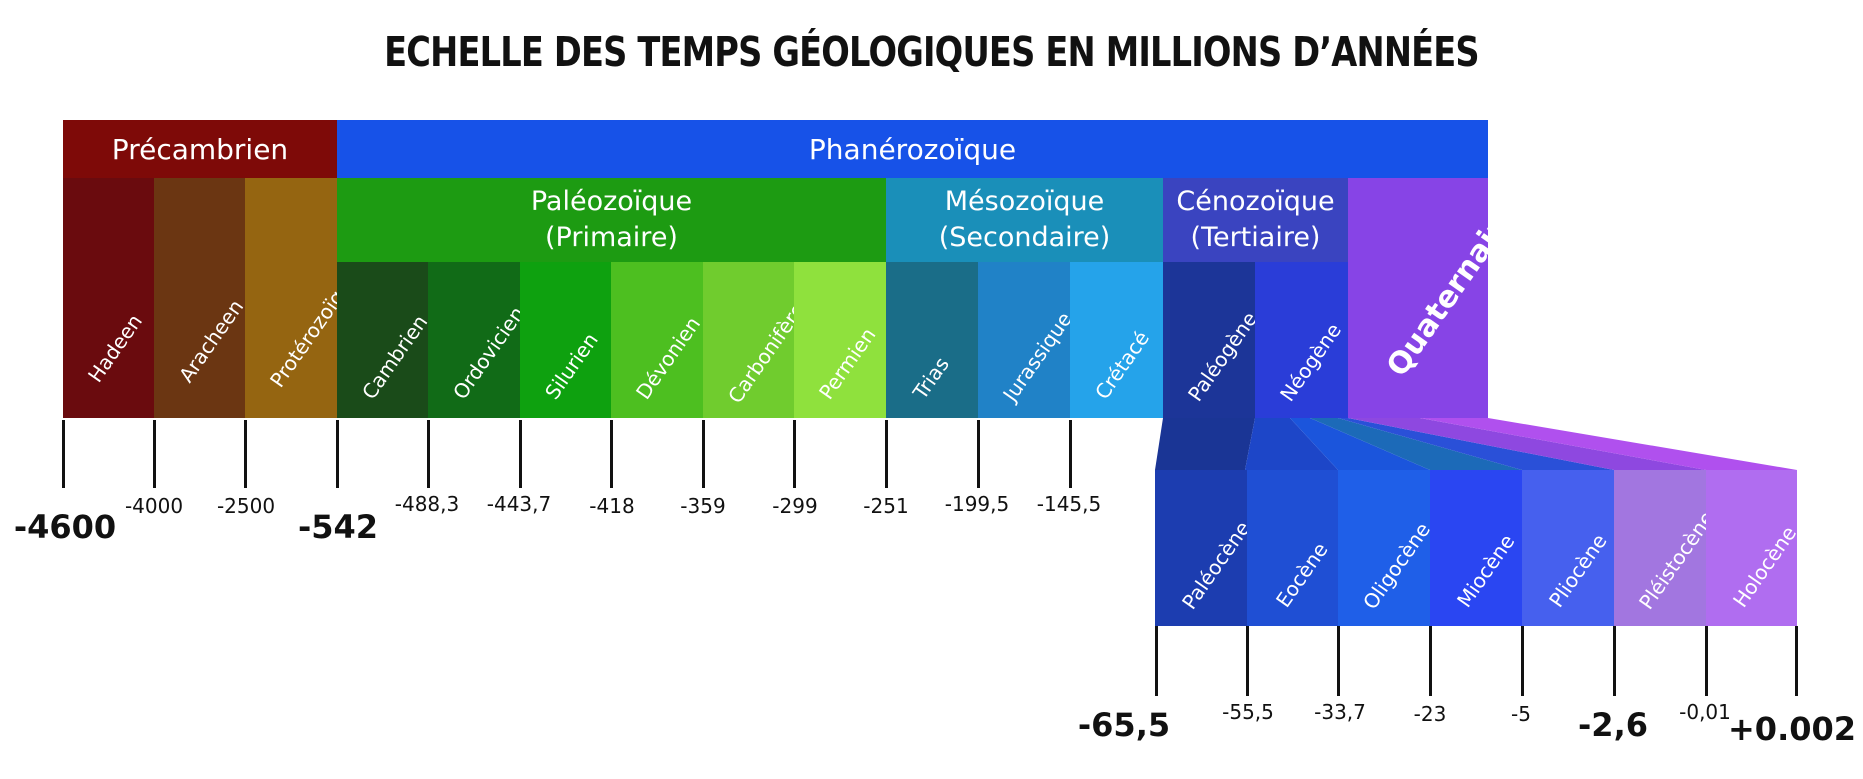 This screenshot has height=779, width=1863. I want to click on tick-label: -251, so click(886, 506).